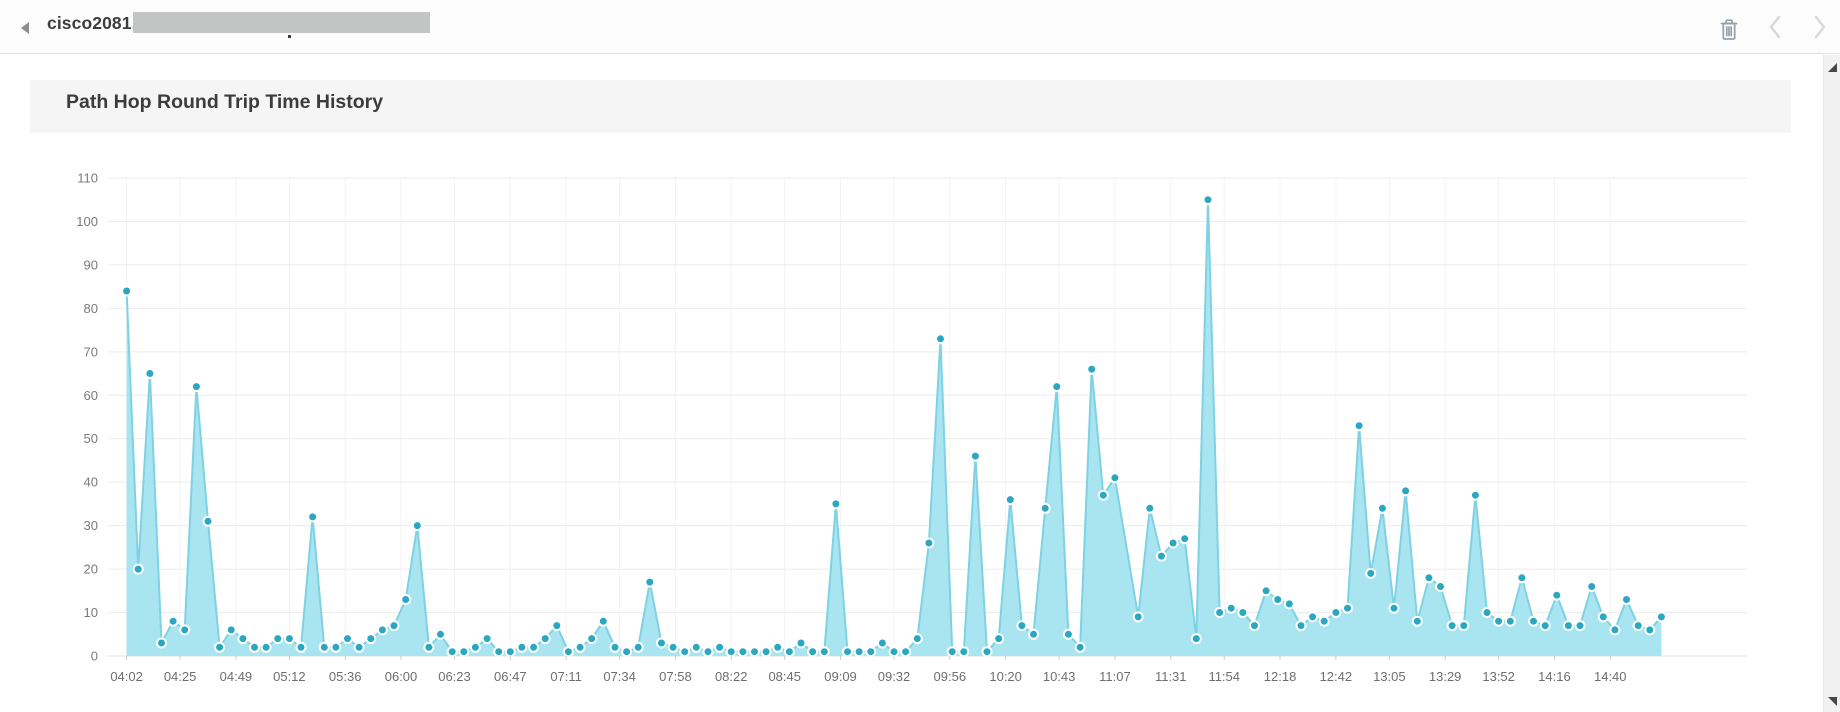 This screenshot has width=1840, height=712. I want to click on vertical-scrollbar, so click(1831, 383).